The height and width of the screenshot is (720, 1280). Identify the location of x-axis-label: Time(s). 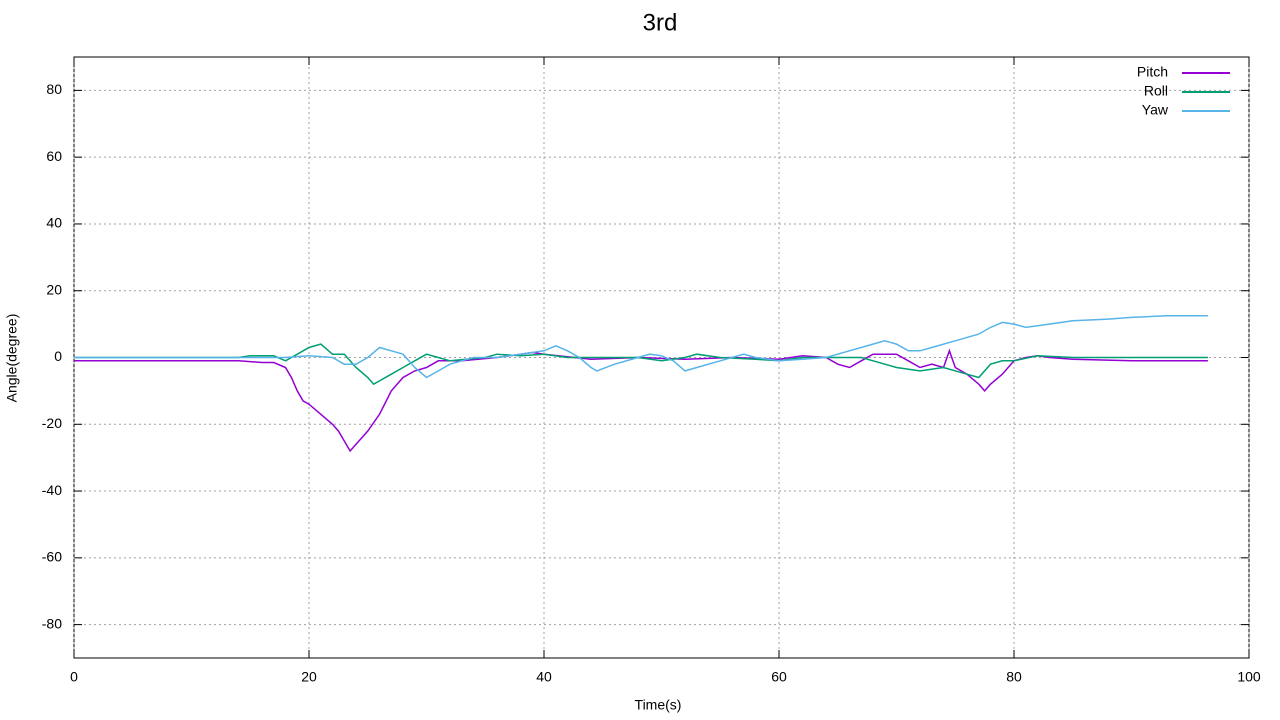
(658, 705).